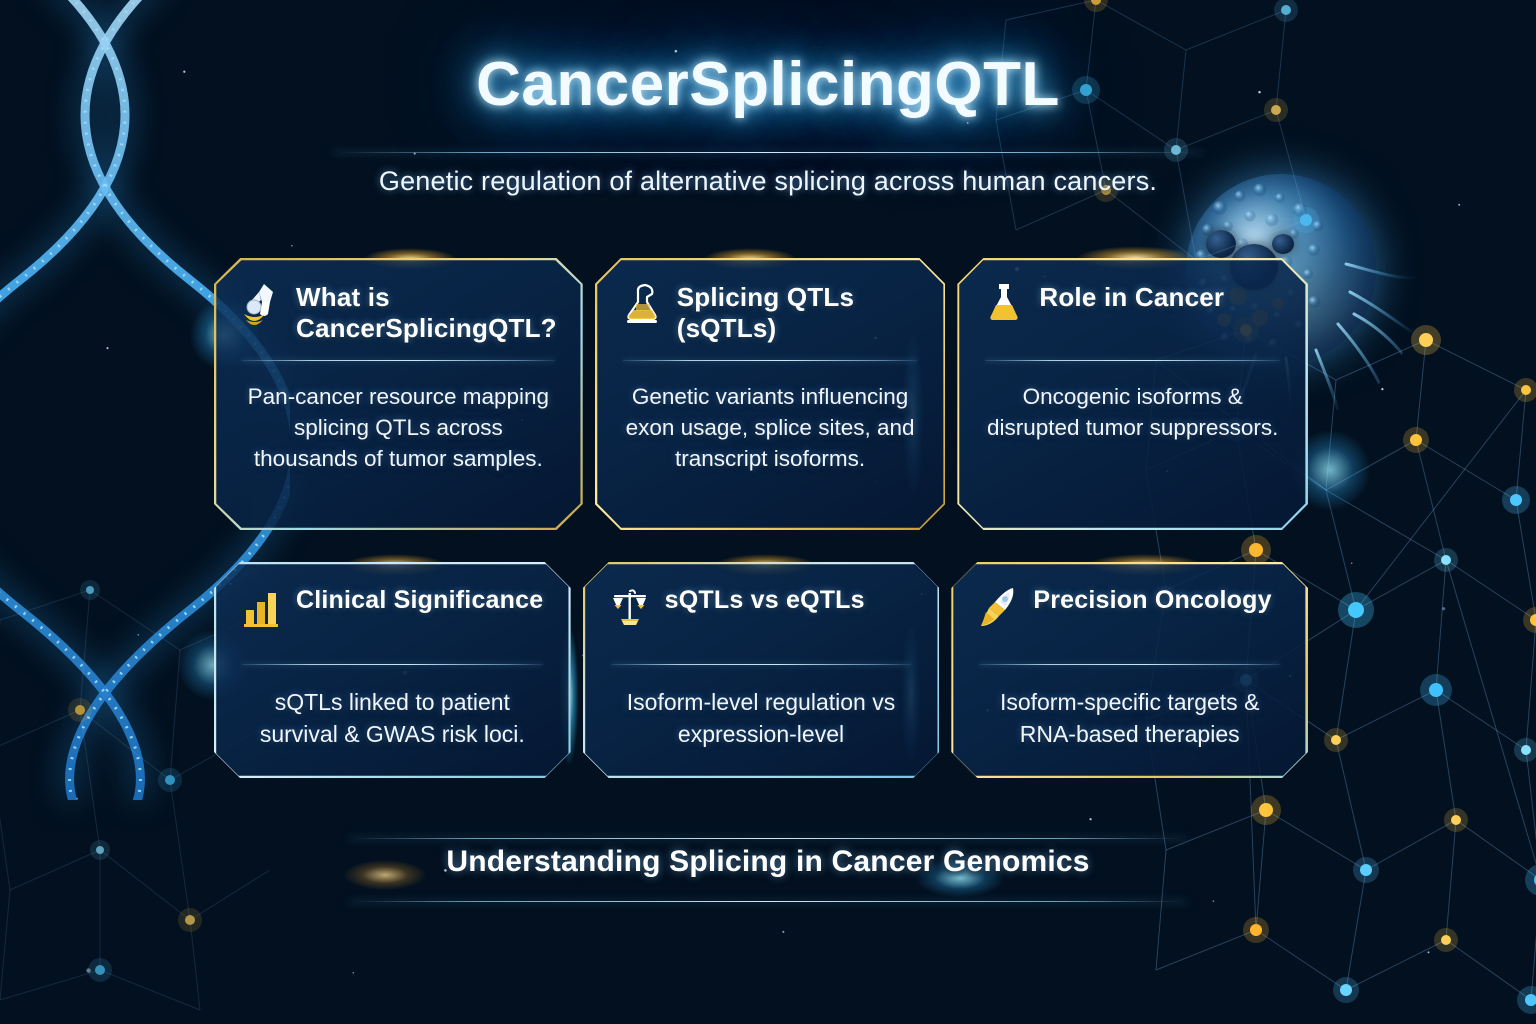 The height and width of the screenshot is (1024, 1536). What do you see at coordinates (761, 617) in the screenshot?
I see `card-header: sQTLs vs eQTLs` at bounding box center [761, 617].